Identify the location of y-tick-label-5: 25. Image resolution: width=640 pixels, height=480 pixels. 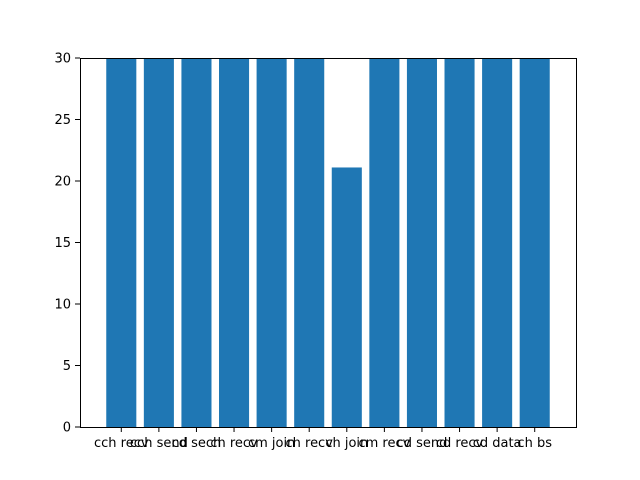
(62, 120).